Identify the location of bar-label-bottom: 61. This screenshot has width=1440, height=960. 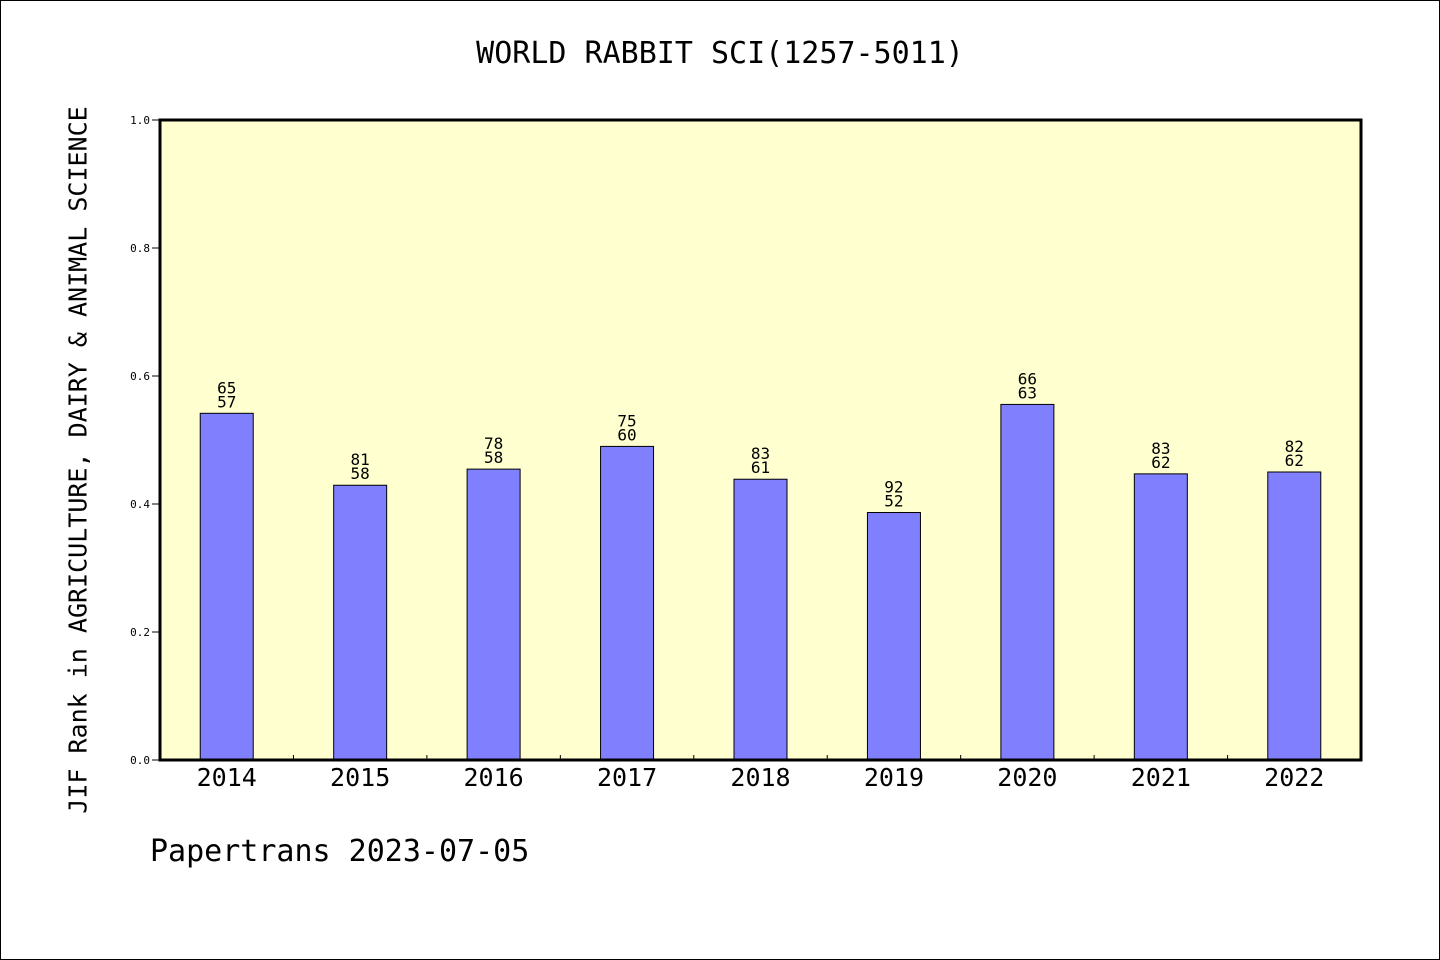
(760, 467).